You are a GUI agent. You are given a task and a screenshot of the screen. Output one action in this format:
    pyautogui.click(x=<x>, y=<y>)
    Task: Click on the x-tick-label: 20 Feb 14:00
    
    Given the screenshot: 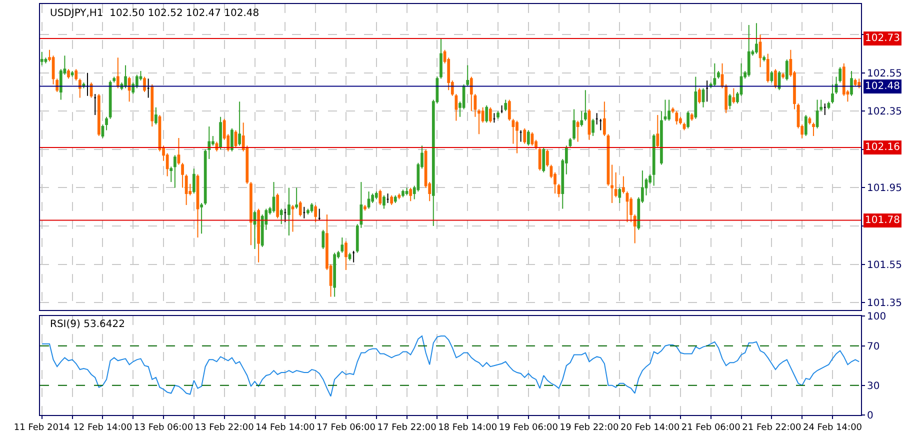 What is the action you would take?
    pyautogui.click(x=650, y=427)
    